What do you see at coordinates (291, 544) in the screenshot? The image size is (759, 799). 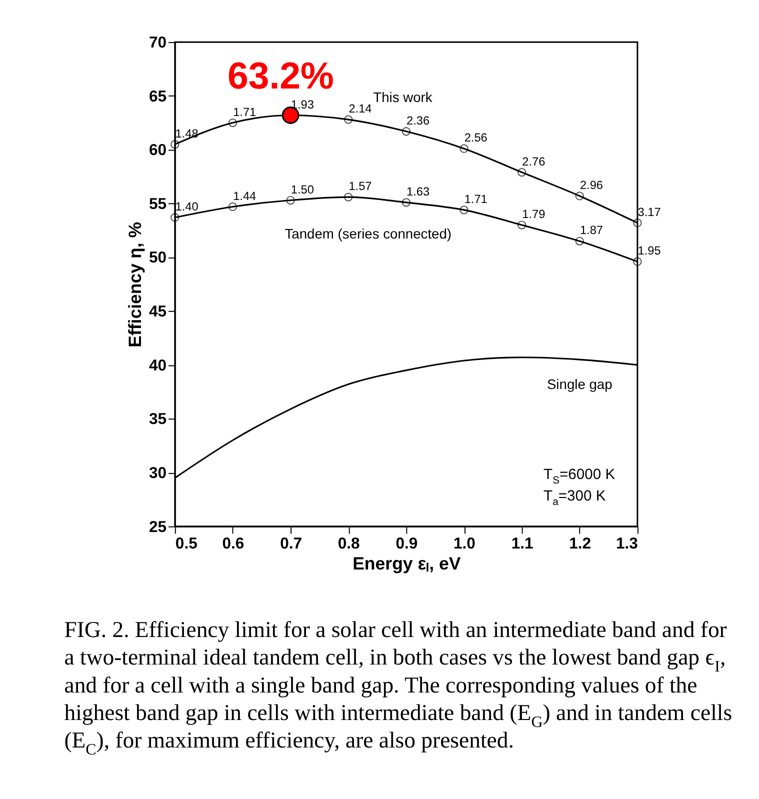 I see `x-tick-label: 0.7` at bounding box center [291, 544].